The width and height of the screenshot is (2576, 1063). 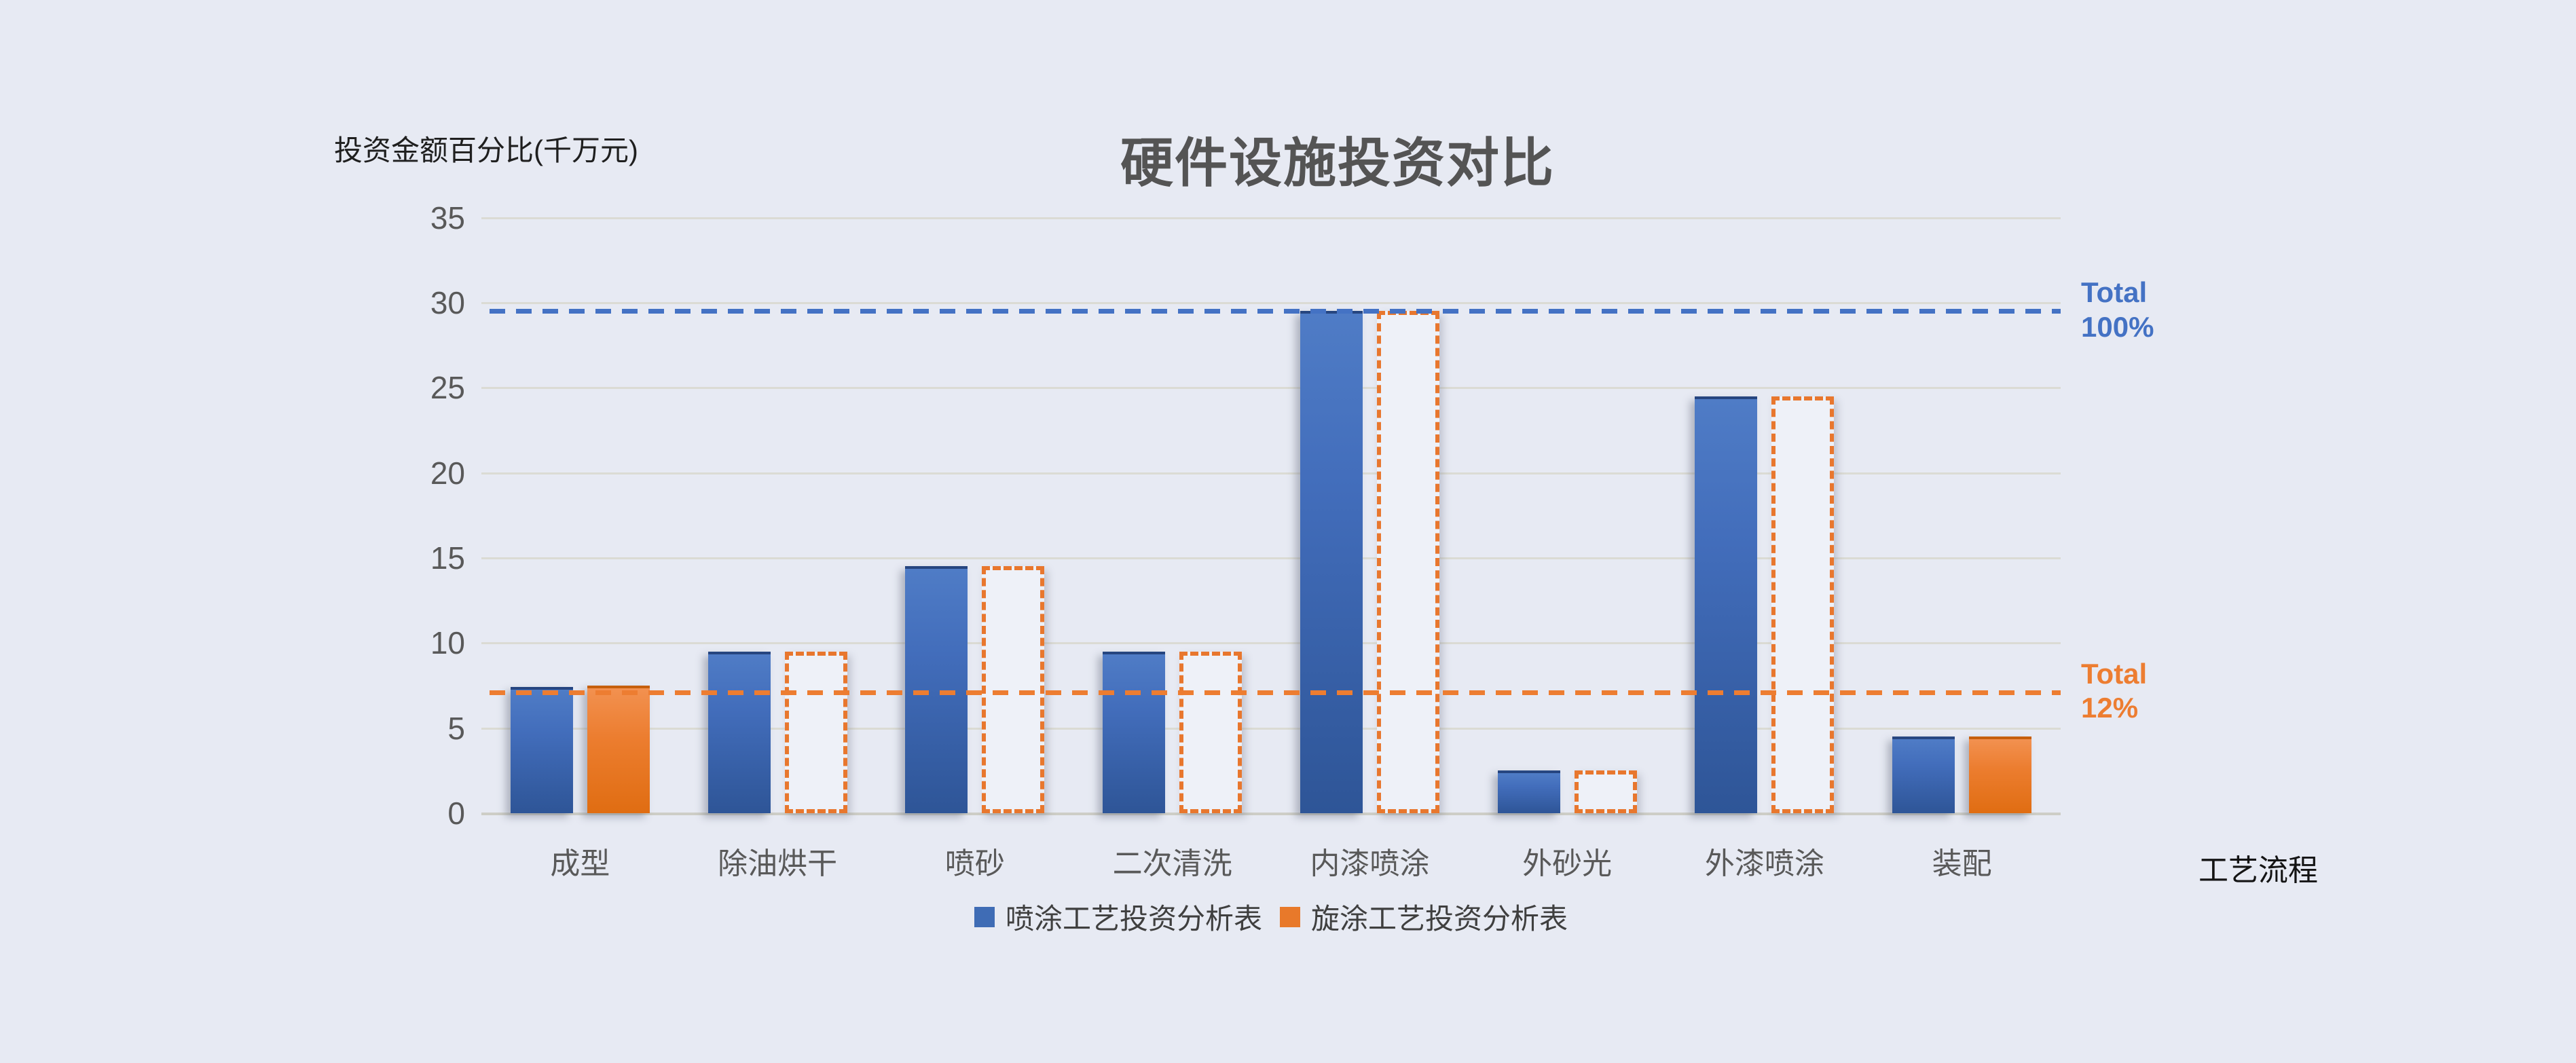 What do you see at coordinates (975, 863) in the screenshot?
I see `x-category-label-2: 喷砂` at bounding box center [975, 863].